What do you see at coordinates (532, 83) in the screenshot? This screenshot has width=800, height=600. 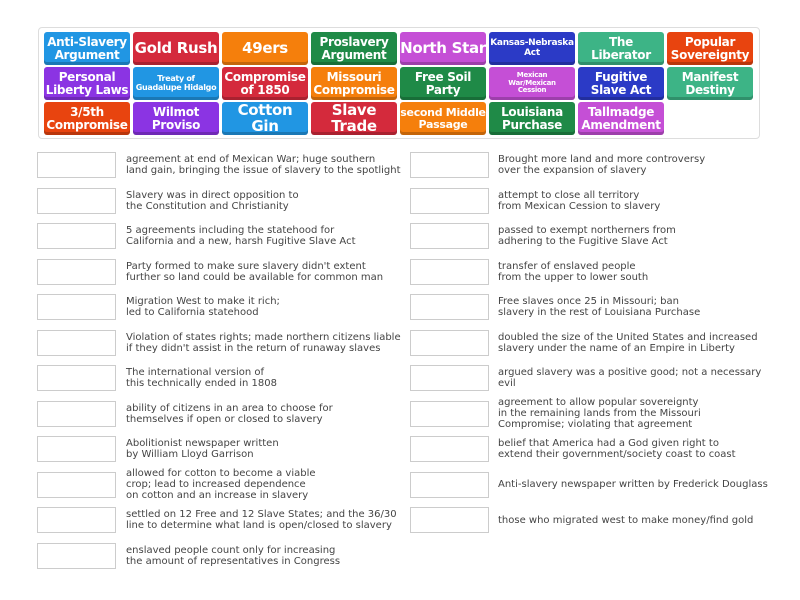 I see `answer-tile: Mexican War/Mexican Cession` at bounding box center [532, 83].